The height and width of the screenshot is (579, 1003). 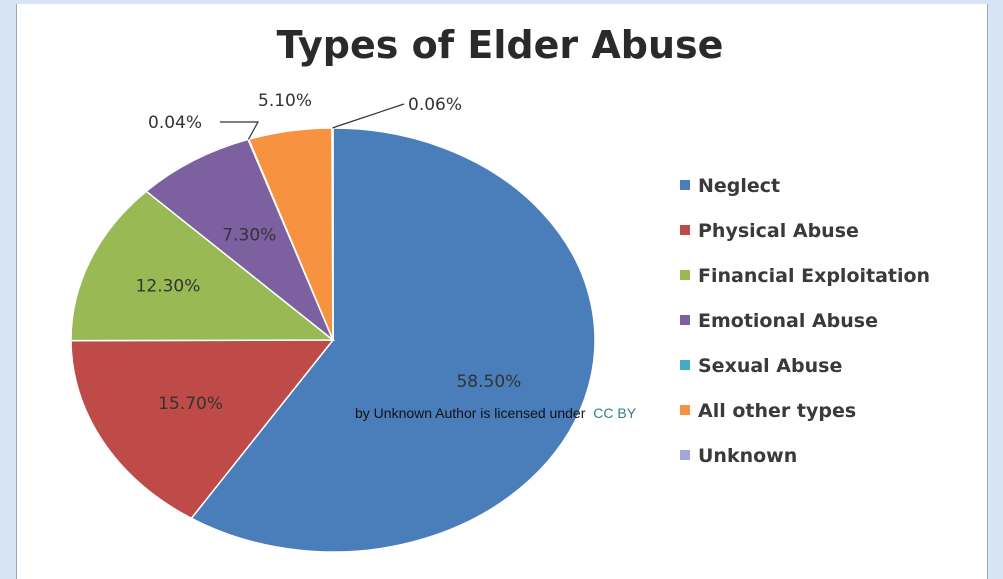 I want to click on legend-swatch-unknown, so click(x=685, y=455).